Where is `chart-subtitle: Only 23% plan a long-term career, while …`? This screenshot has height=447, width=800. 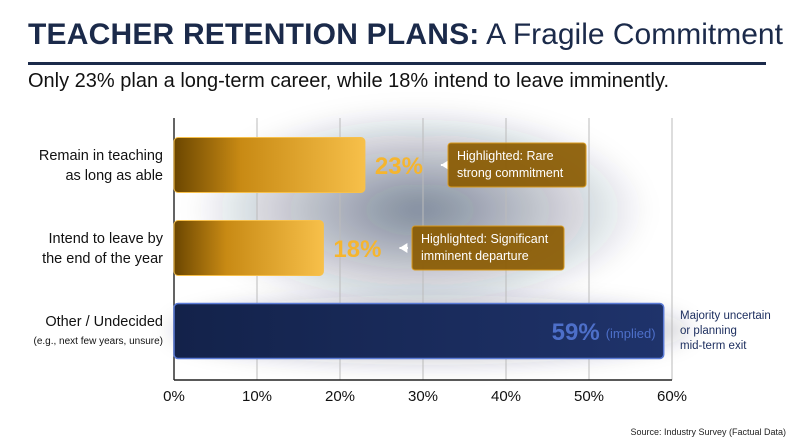 chart-subtitle: Only 23% plan a long-term career, while … is located at coordinates (349, 81).